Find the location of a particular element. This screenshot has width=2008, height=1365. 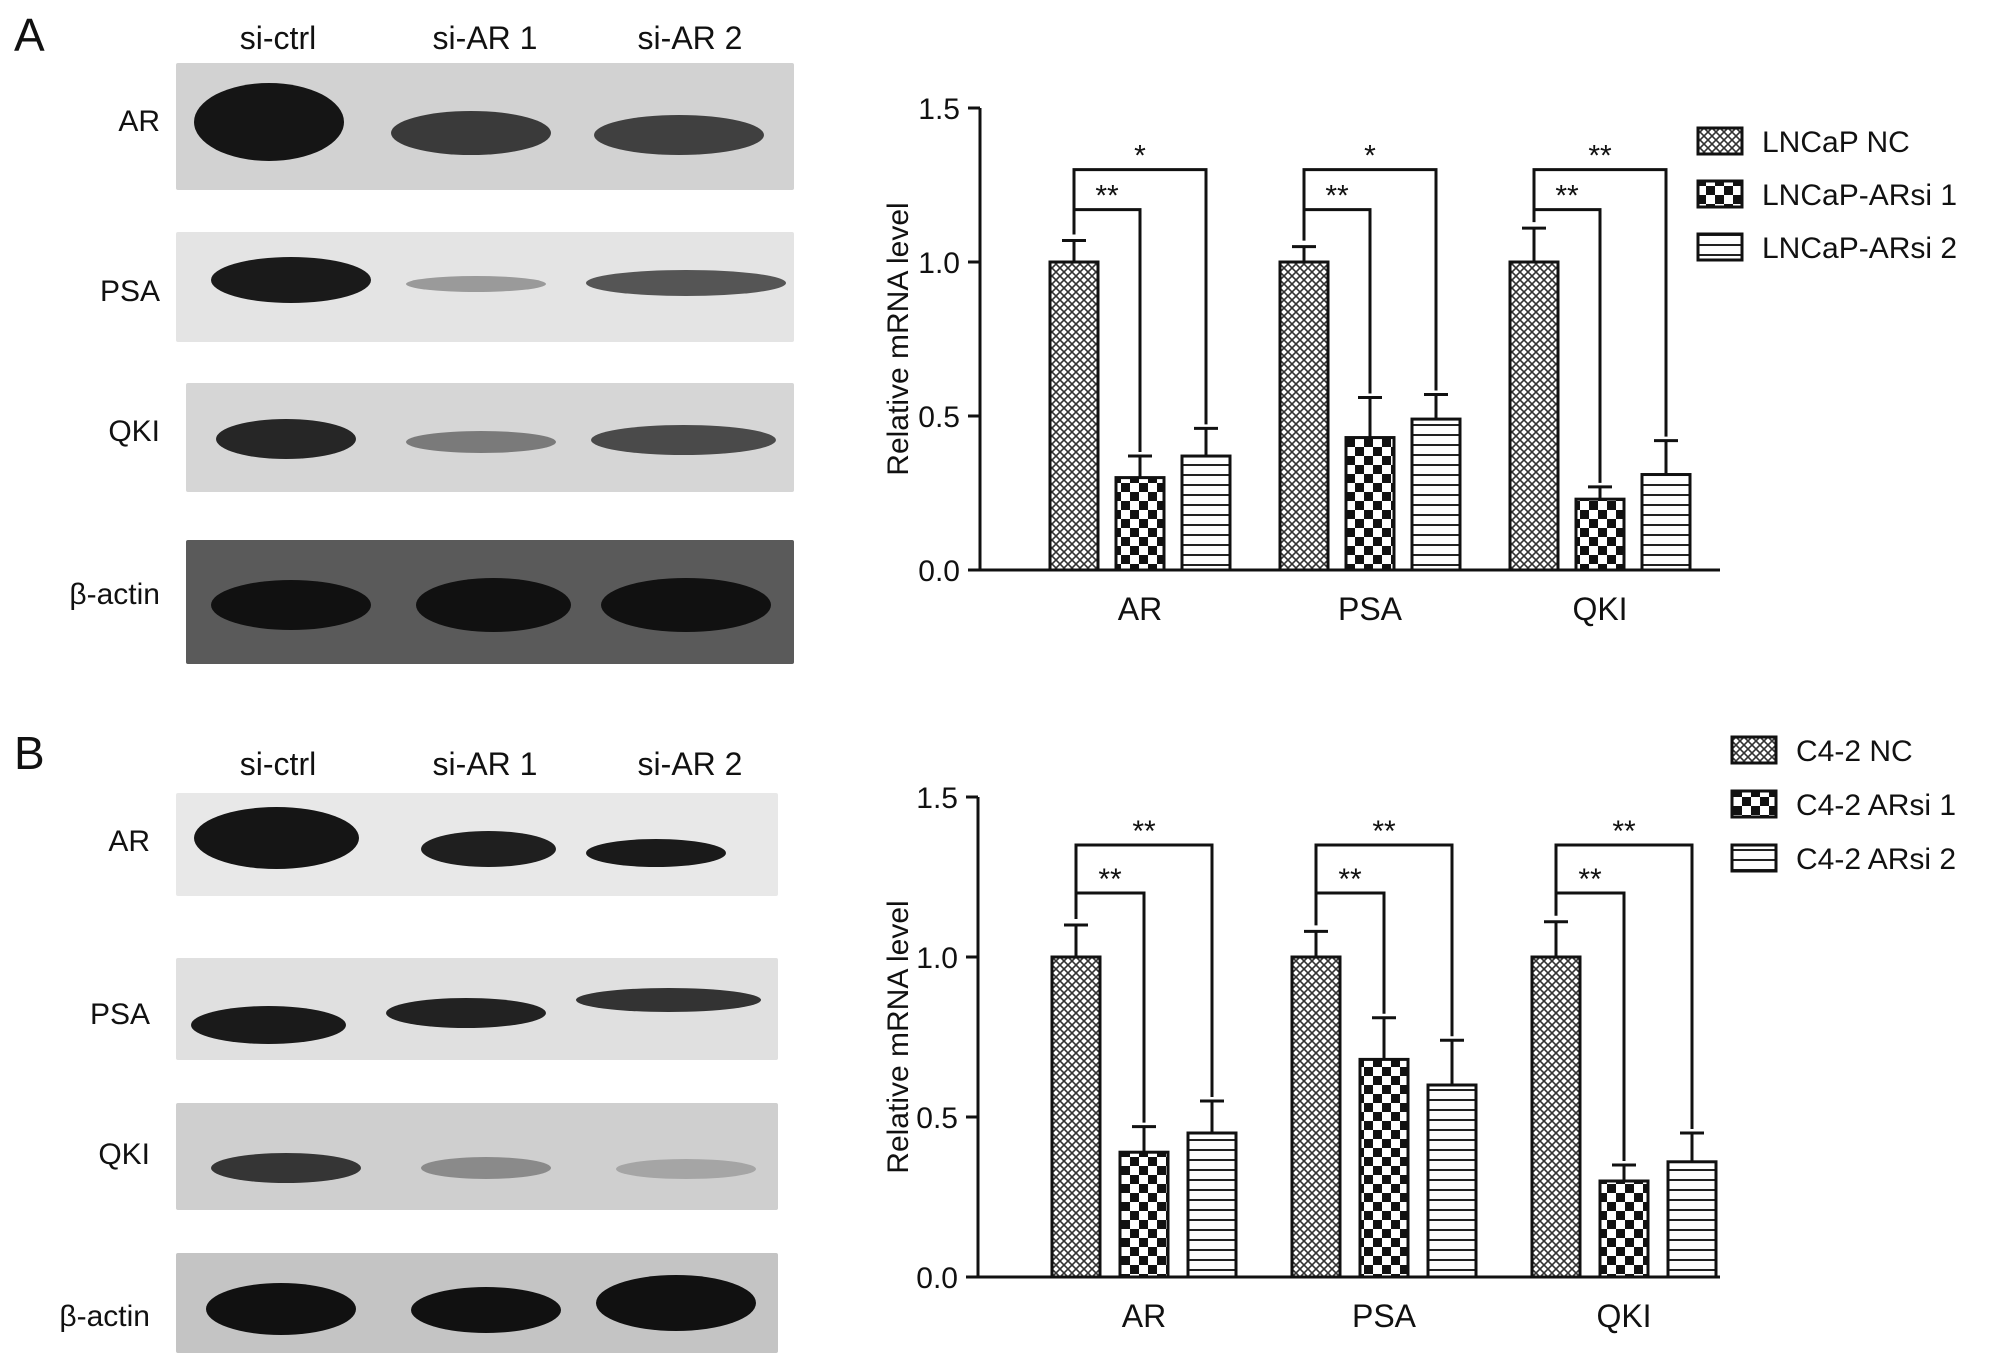

x-tick-label: QKI is located at coordinates (1599, 609).